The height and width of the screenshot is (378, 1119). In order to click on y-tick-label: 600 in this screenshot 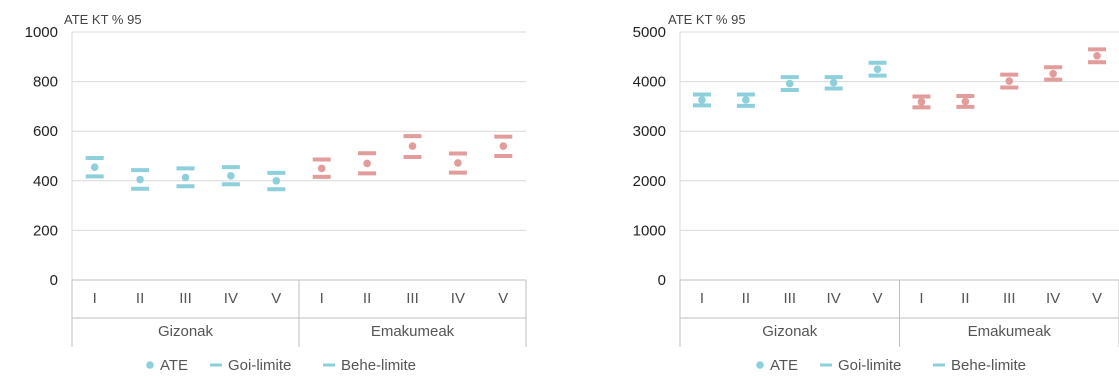, I will do `click(45, 131)`.